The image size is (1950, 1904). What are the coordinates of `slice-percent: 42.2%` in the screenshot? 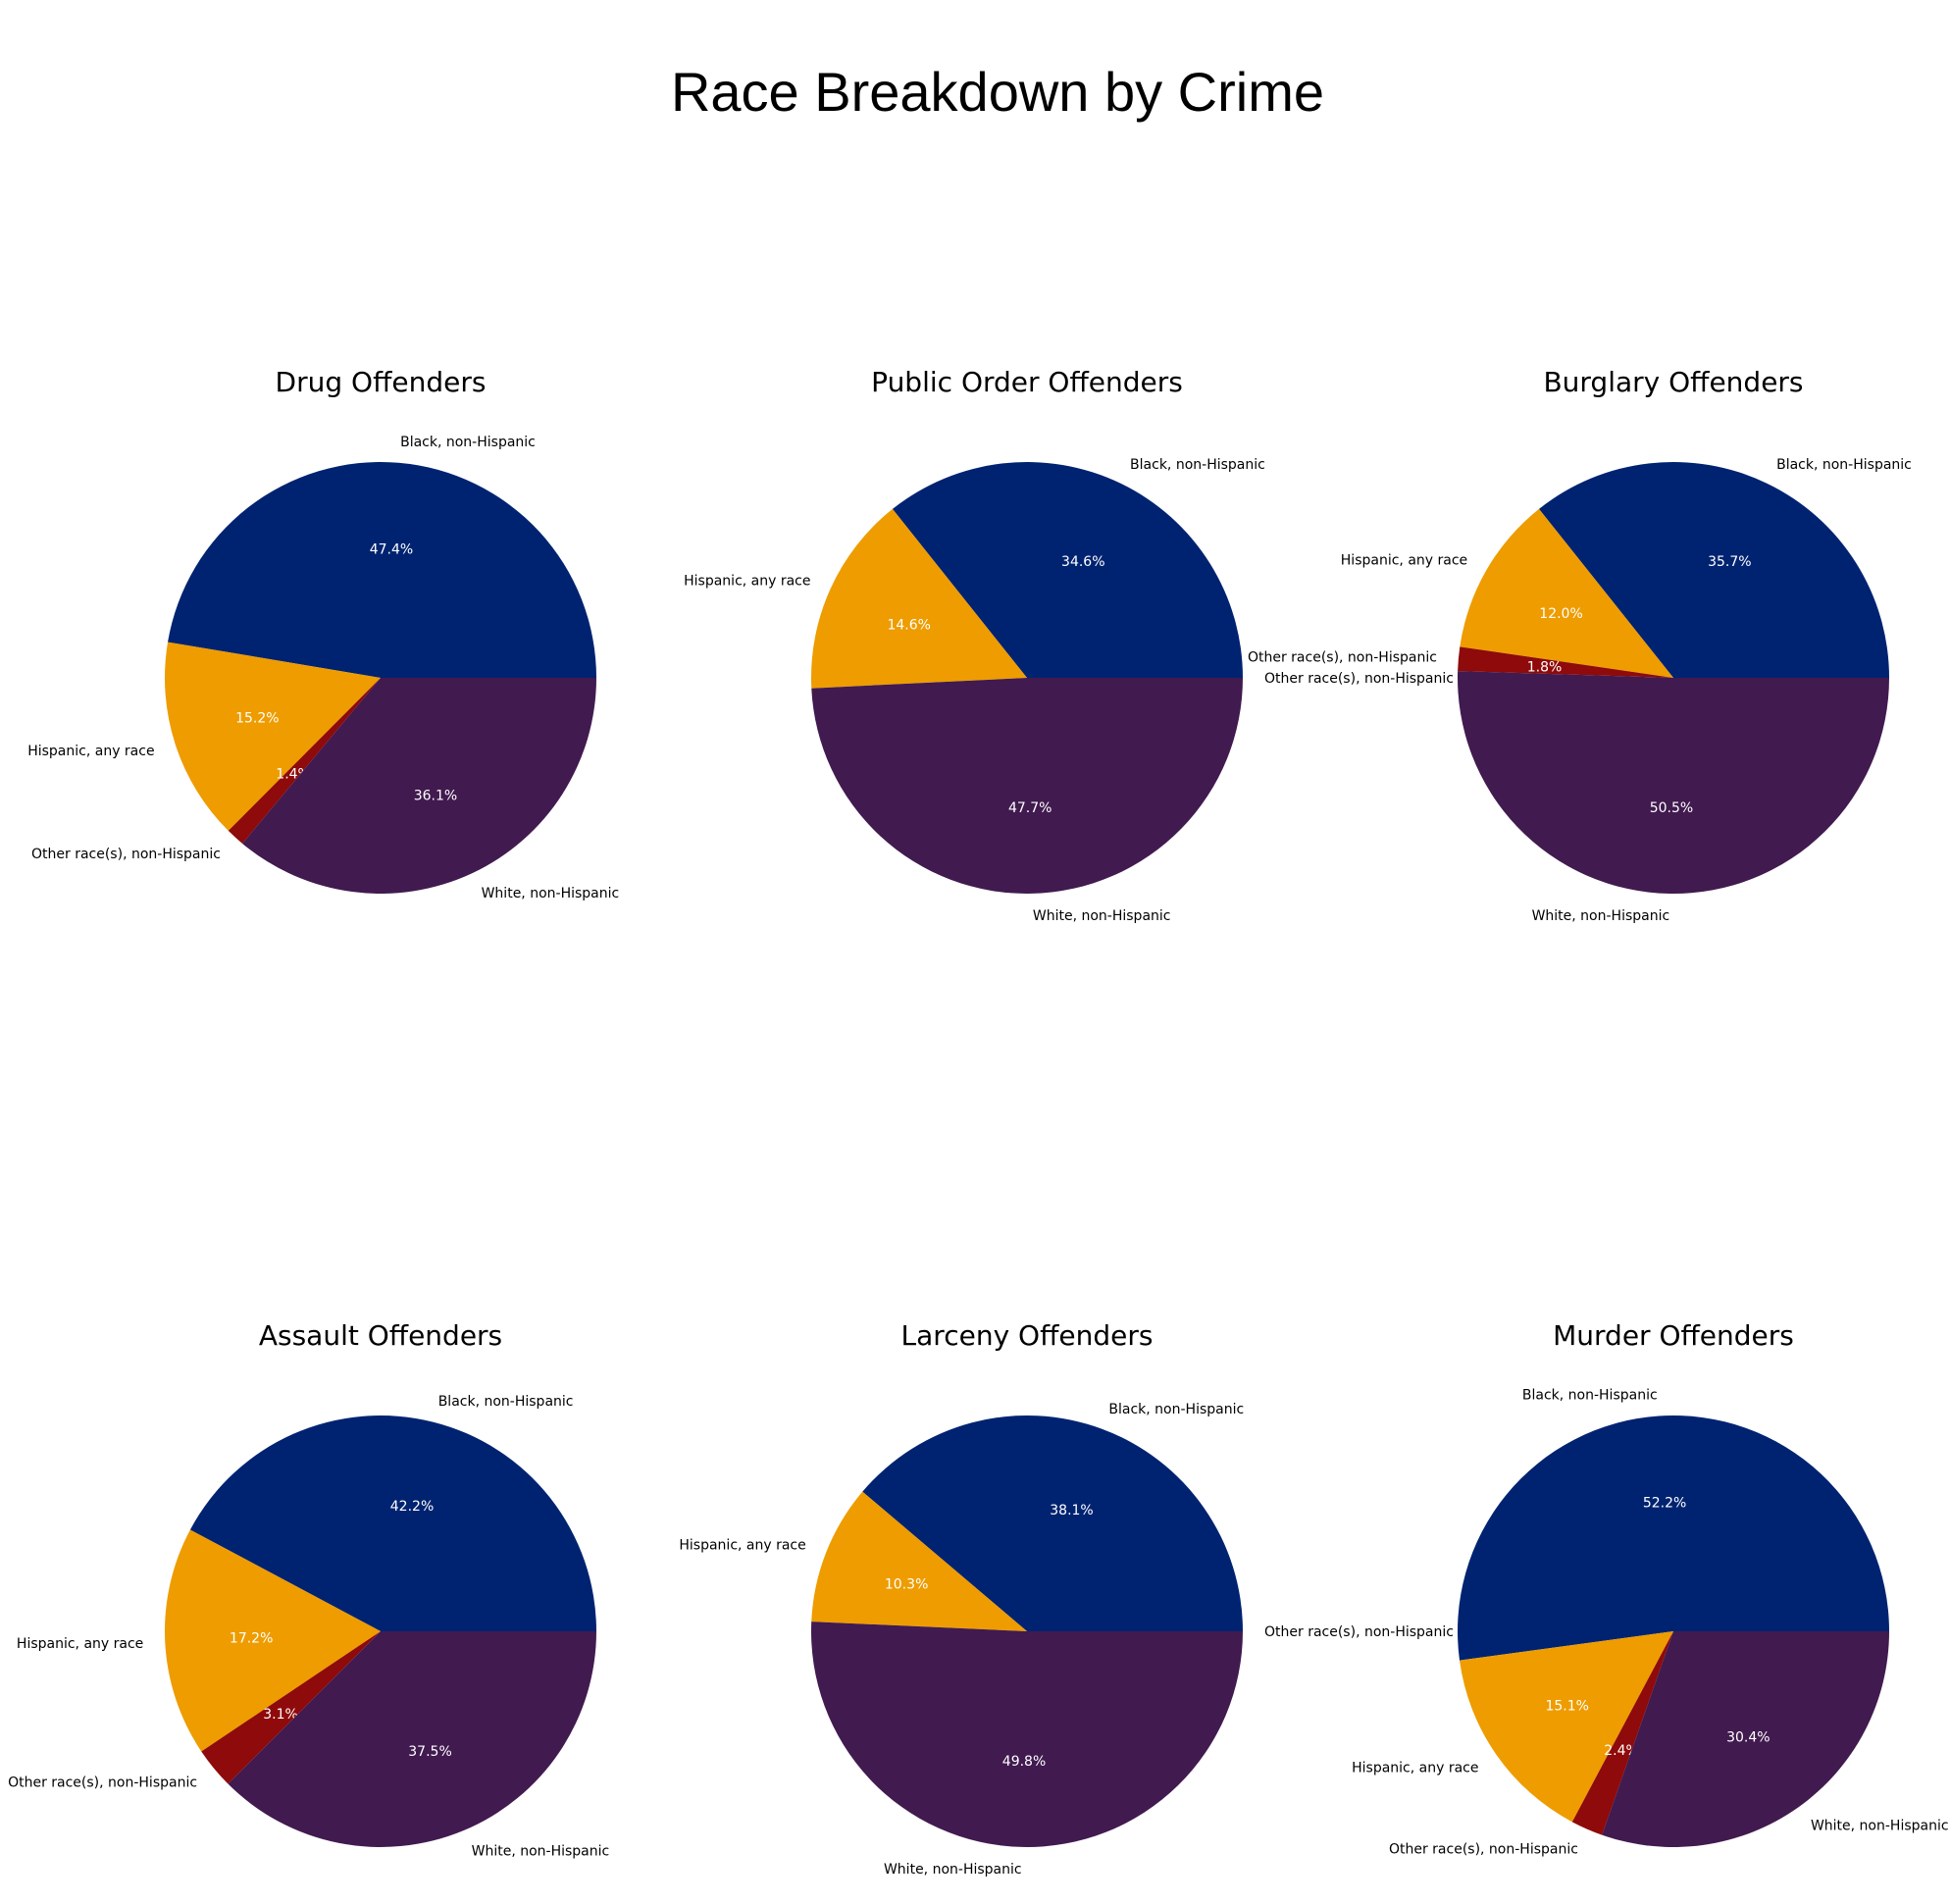 It's located at (412, 1507).